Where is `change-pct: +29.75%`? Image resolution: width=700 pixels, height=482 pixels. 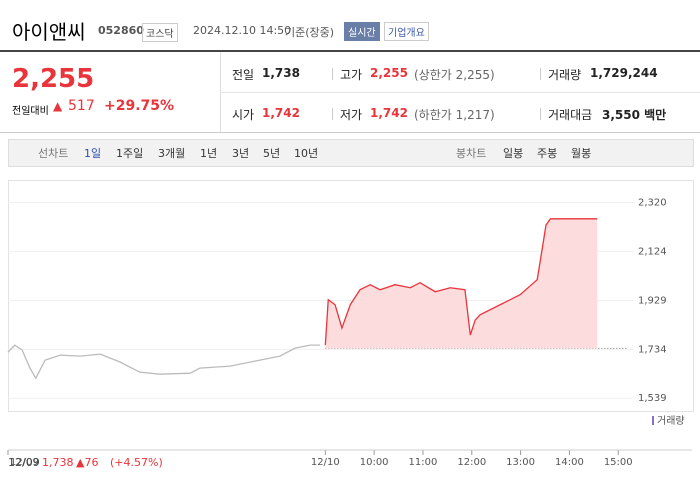 change-pct: +29.75% is located at coordinates (139, 106).